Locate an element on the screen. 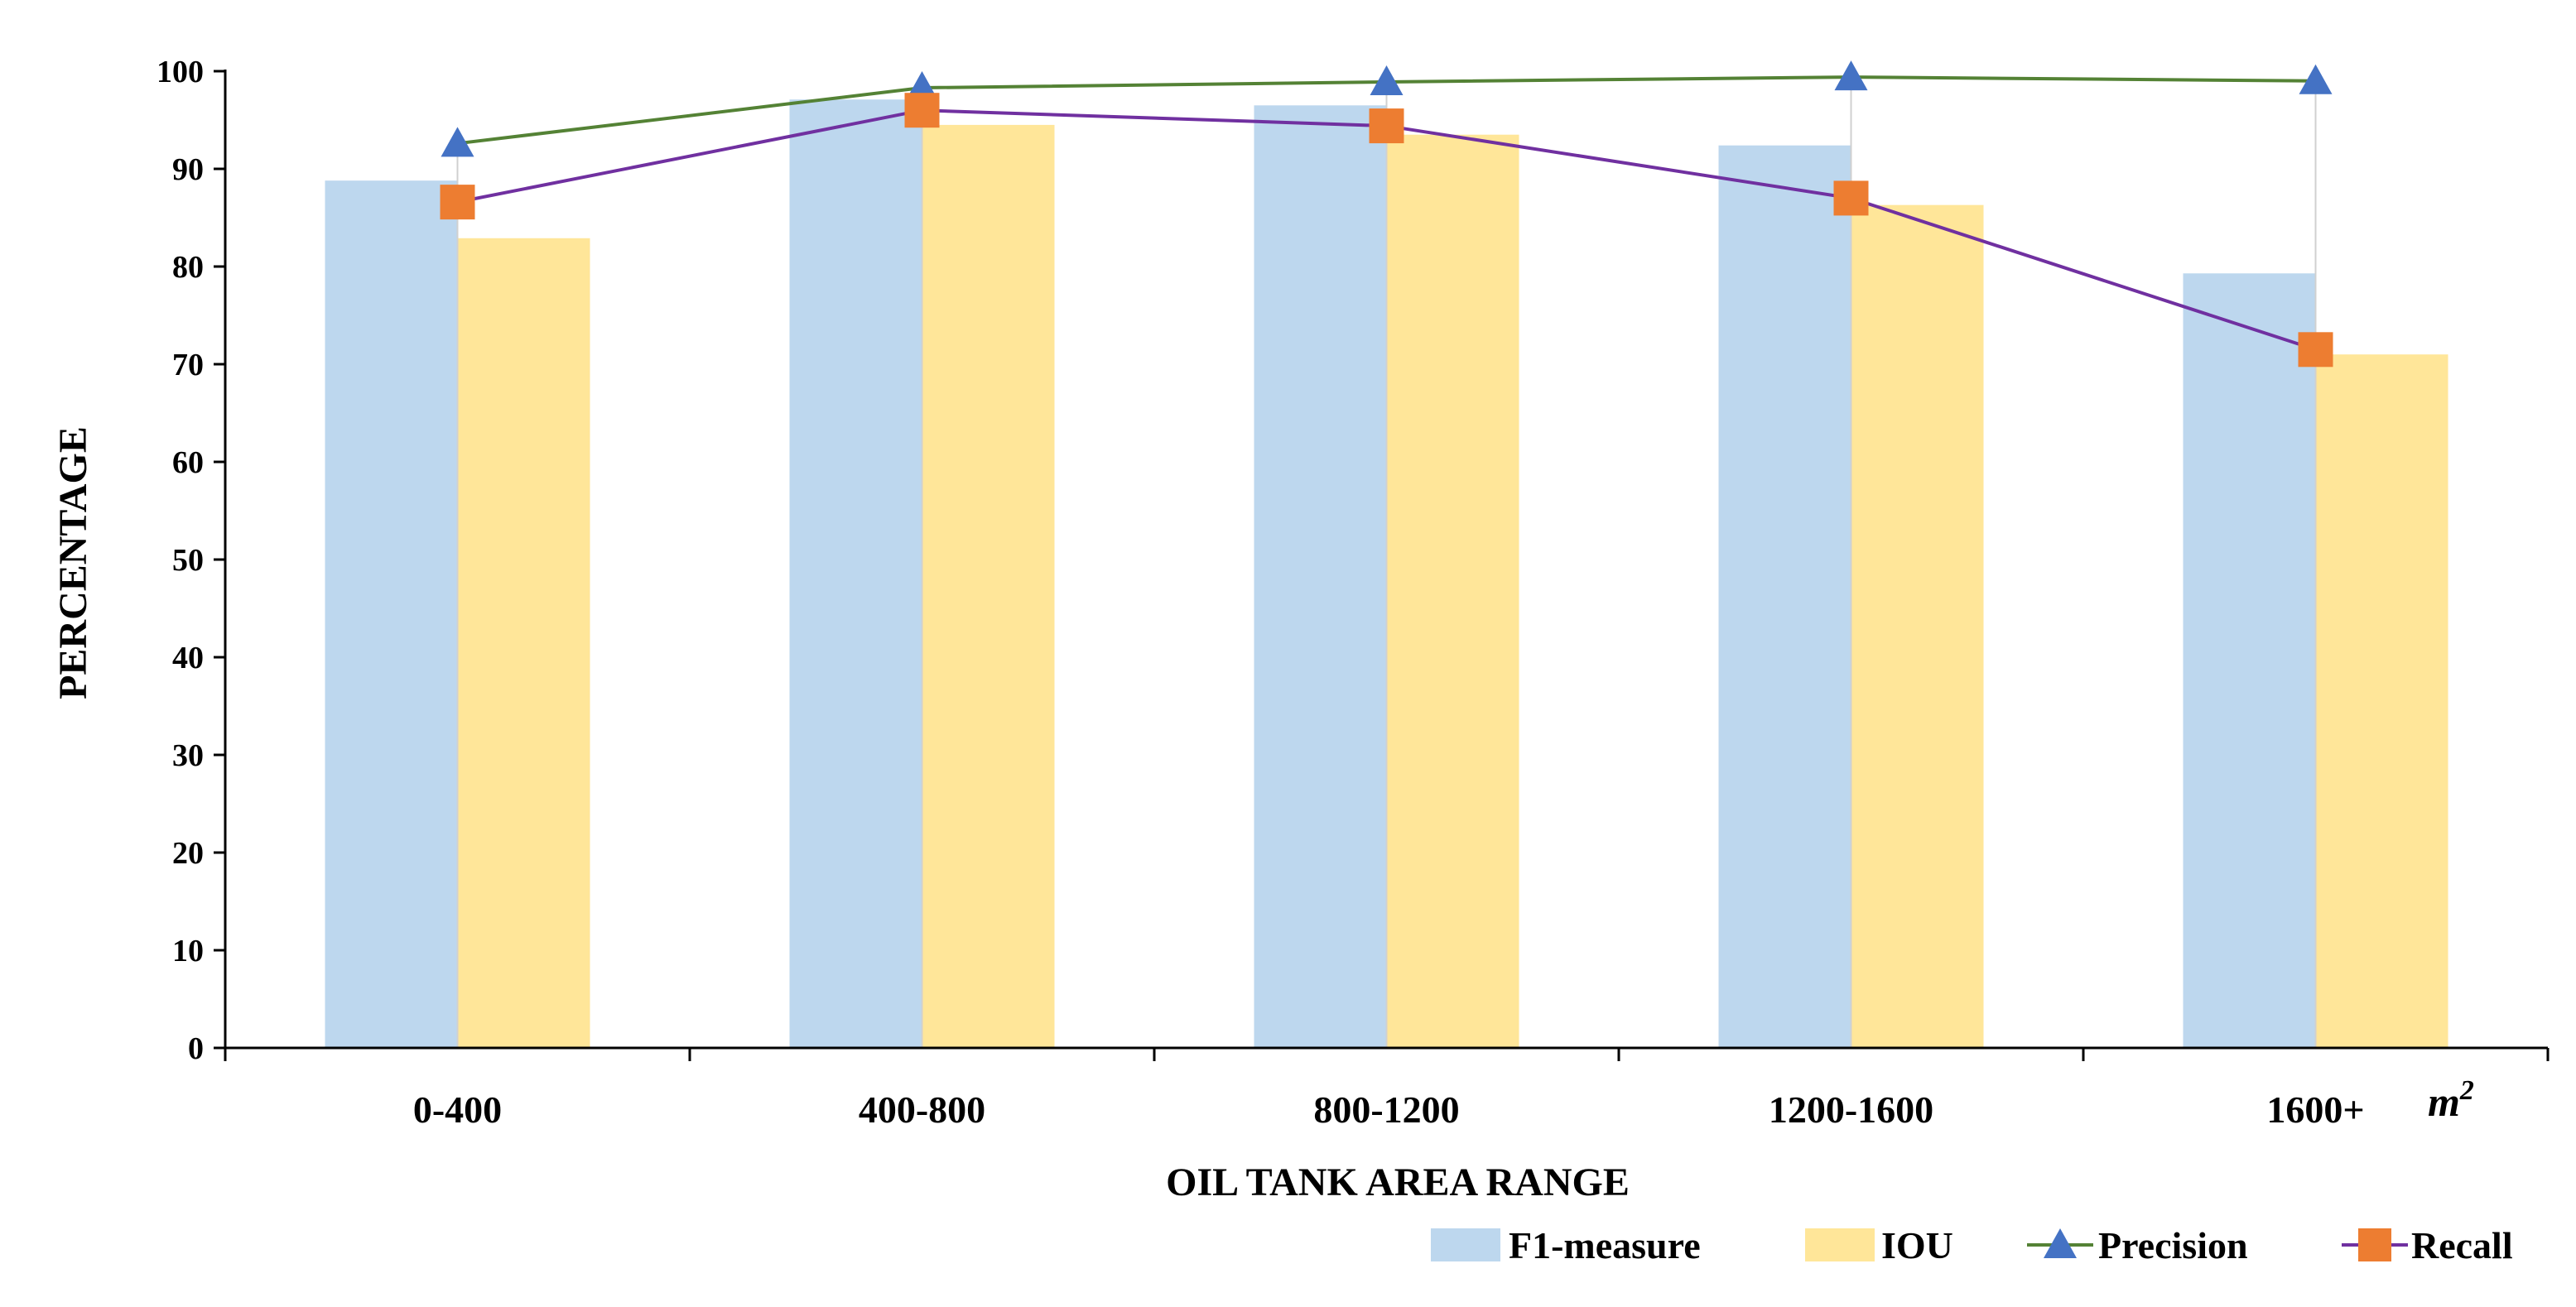  legend-item-precision: Precision is located at coordinates (2137, 1245).